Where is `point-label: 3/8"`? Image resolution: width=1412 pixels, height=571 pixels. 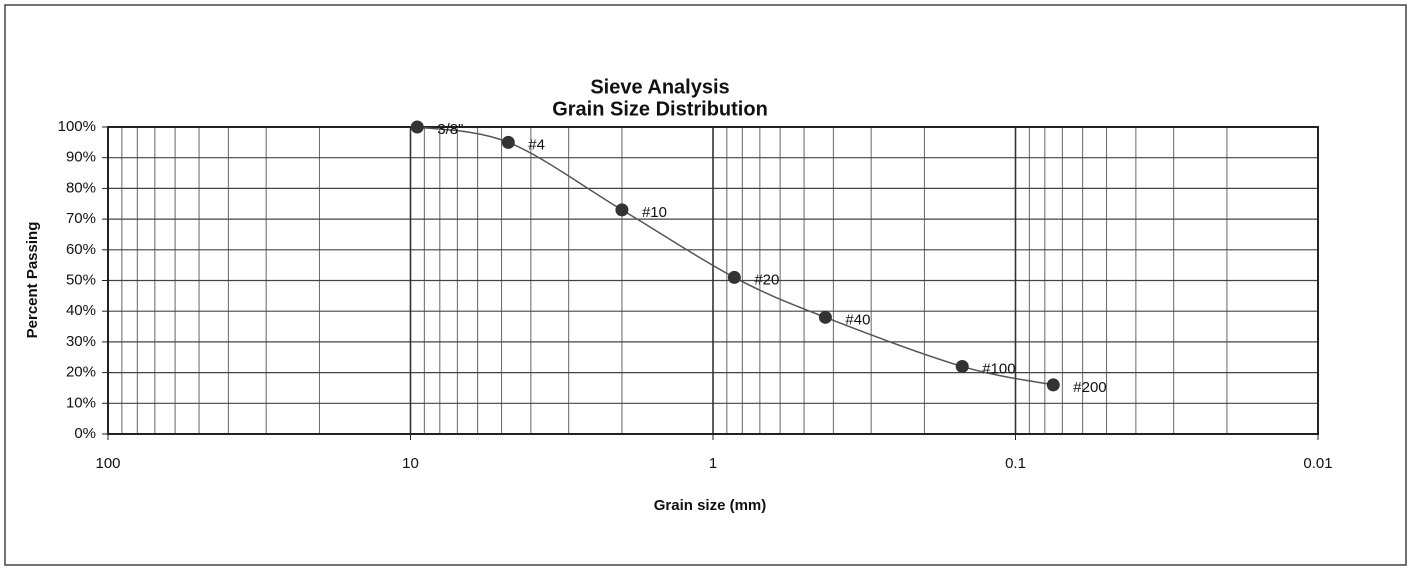 point-label: 3/8" is located at coordinates (450, 129).